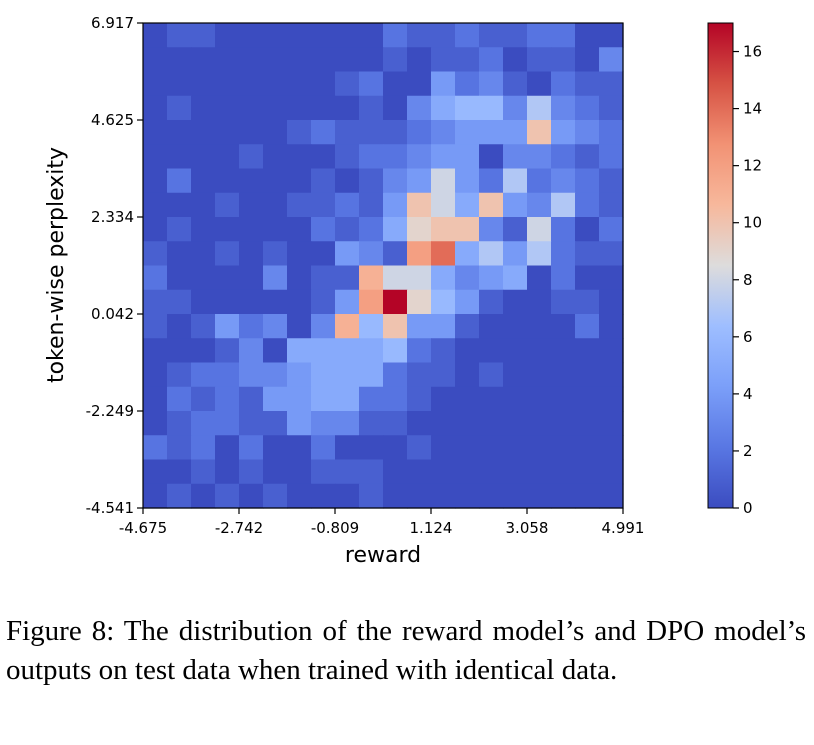 This screenshot has height=745, width=814. I want to click on x-tick-label: -0.809, so click(335, 528).